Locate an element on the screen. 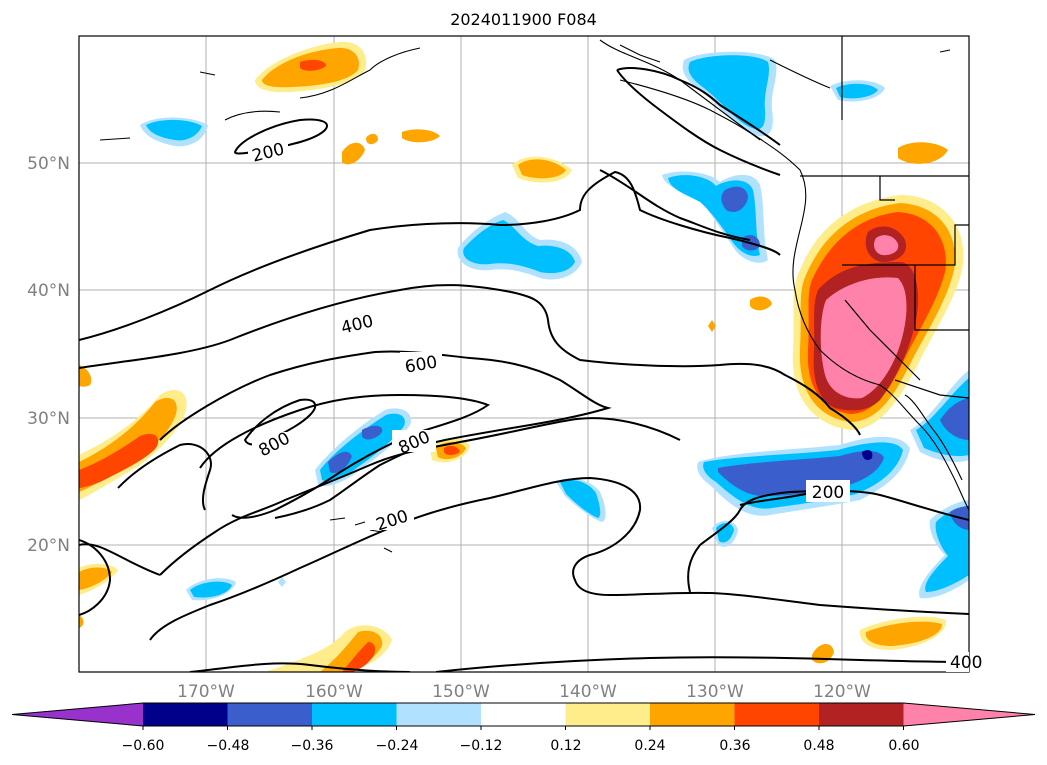 Image resolution: width=1047 pixels, height=765 pixels. colorbar-tick-label: −0.24 is located at coordinates (397, 746).